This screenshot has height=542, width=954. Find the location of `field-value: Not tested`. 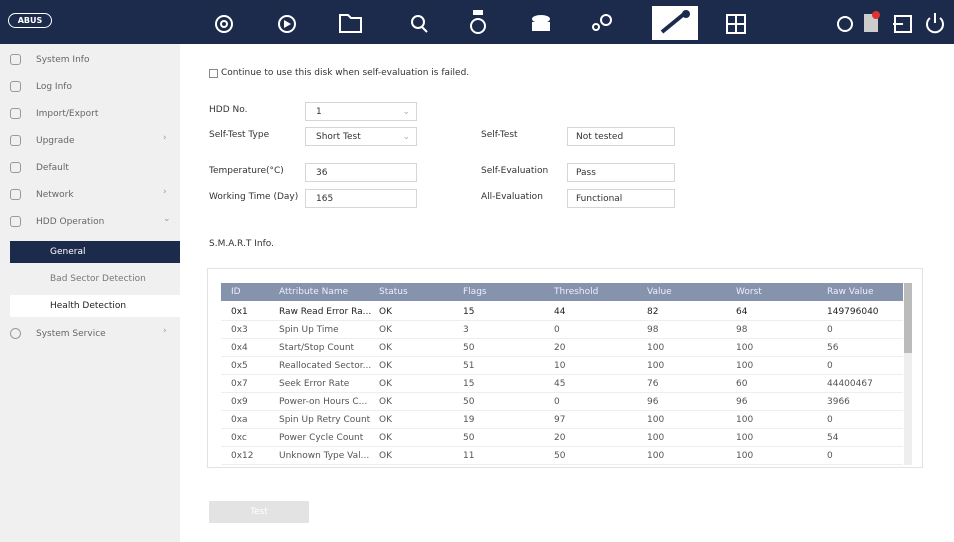

field-value: Not tested is located at coordinates (600, 137).